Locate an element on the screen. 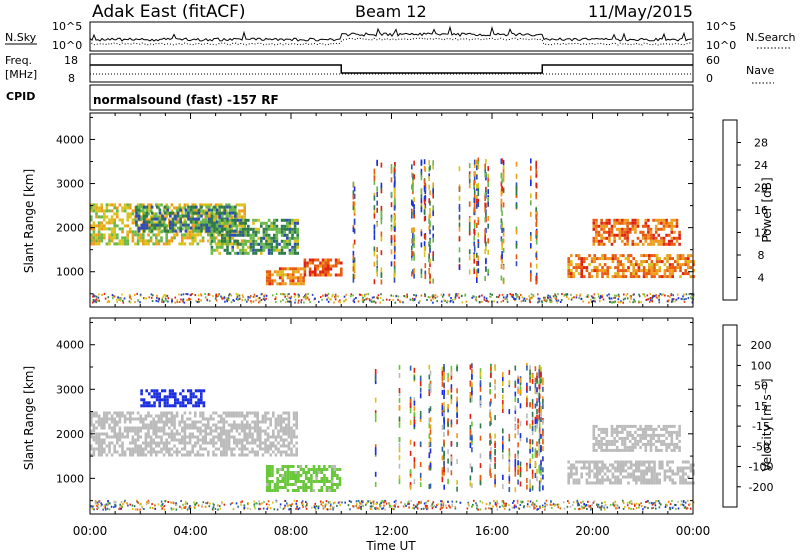  search-noise-line is located at coordinates (391, 41).